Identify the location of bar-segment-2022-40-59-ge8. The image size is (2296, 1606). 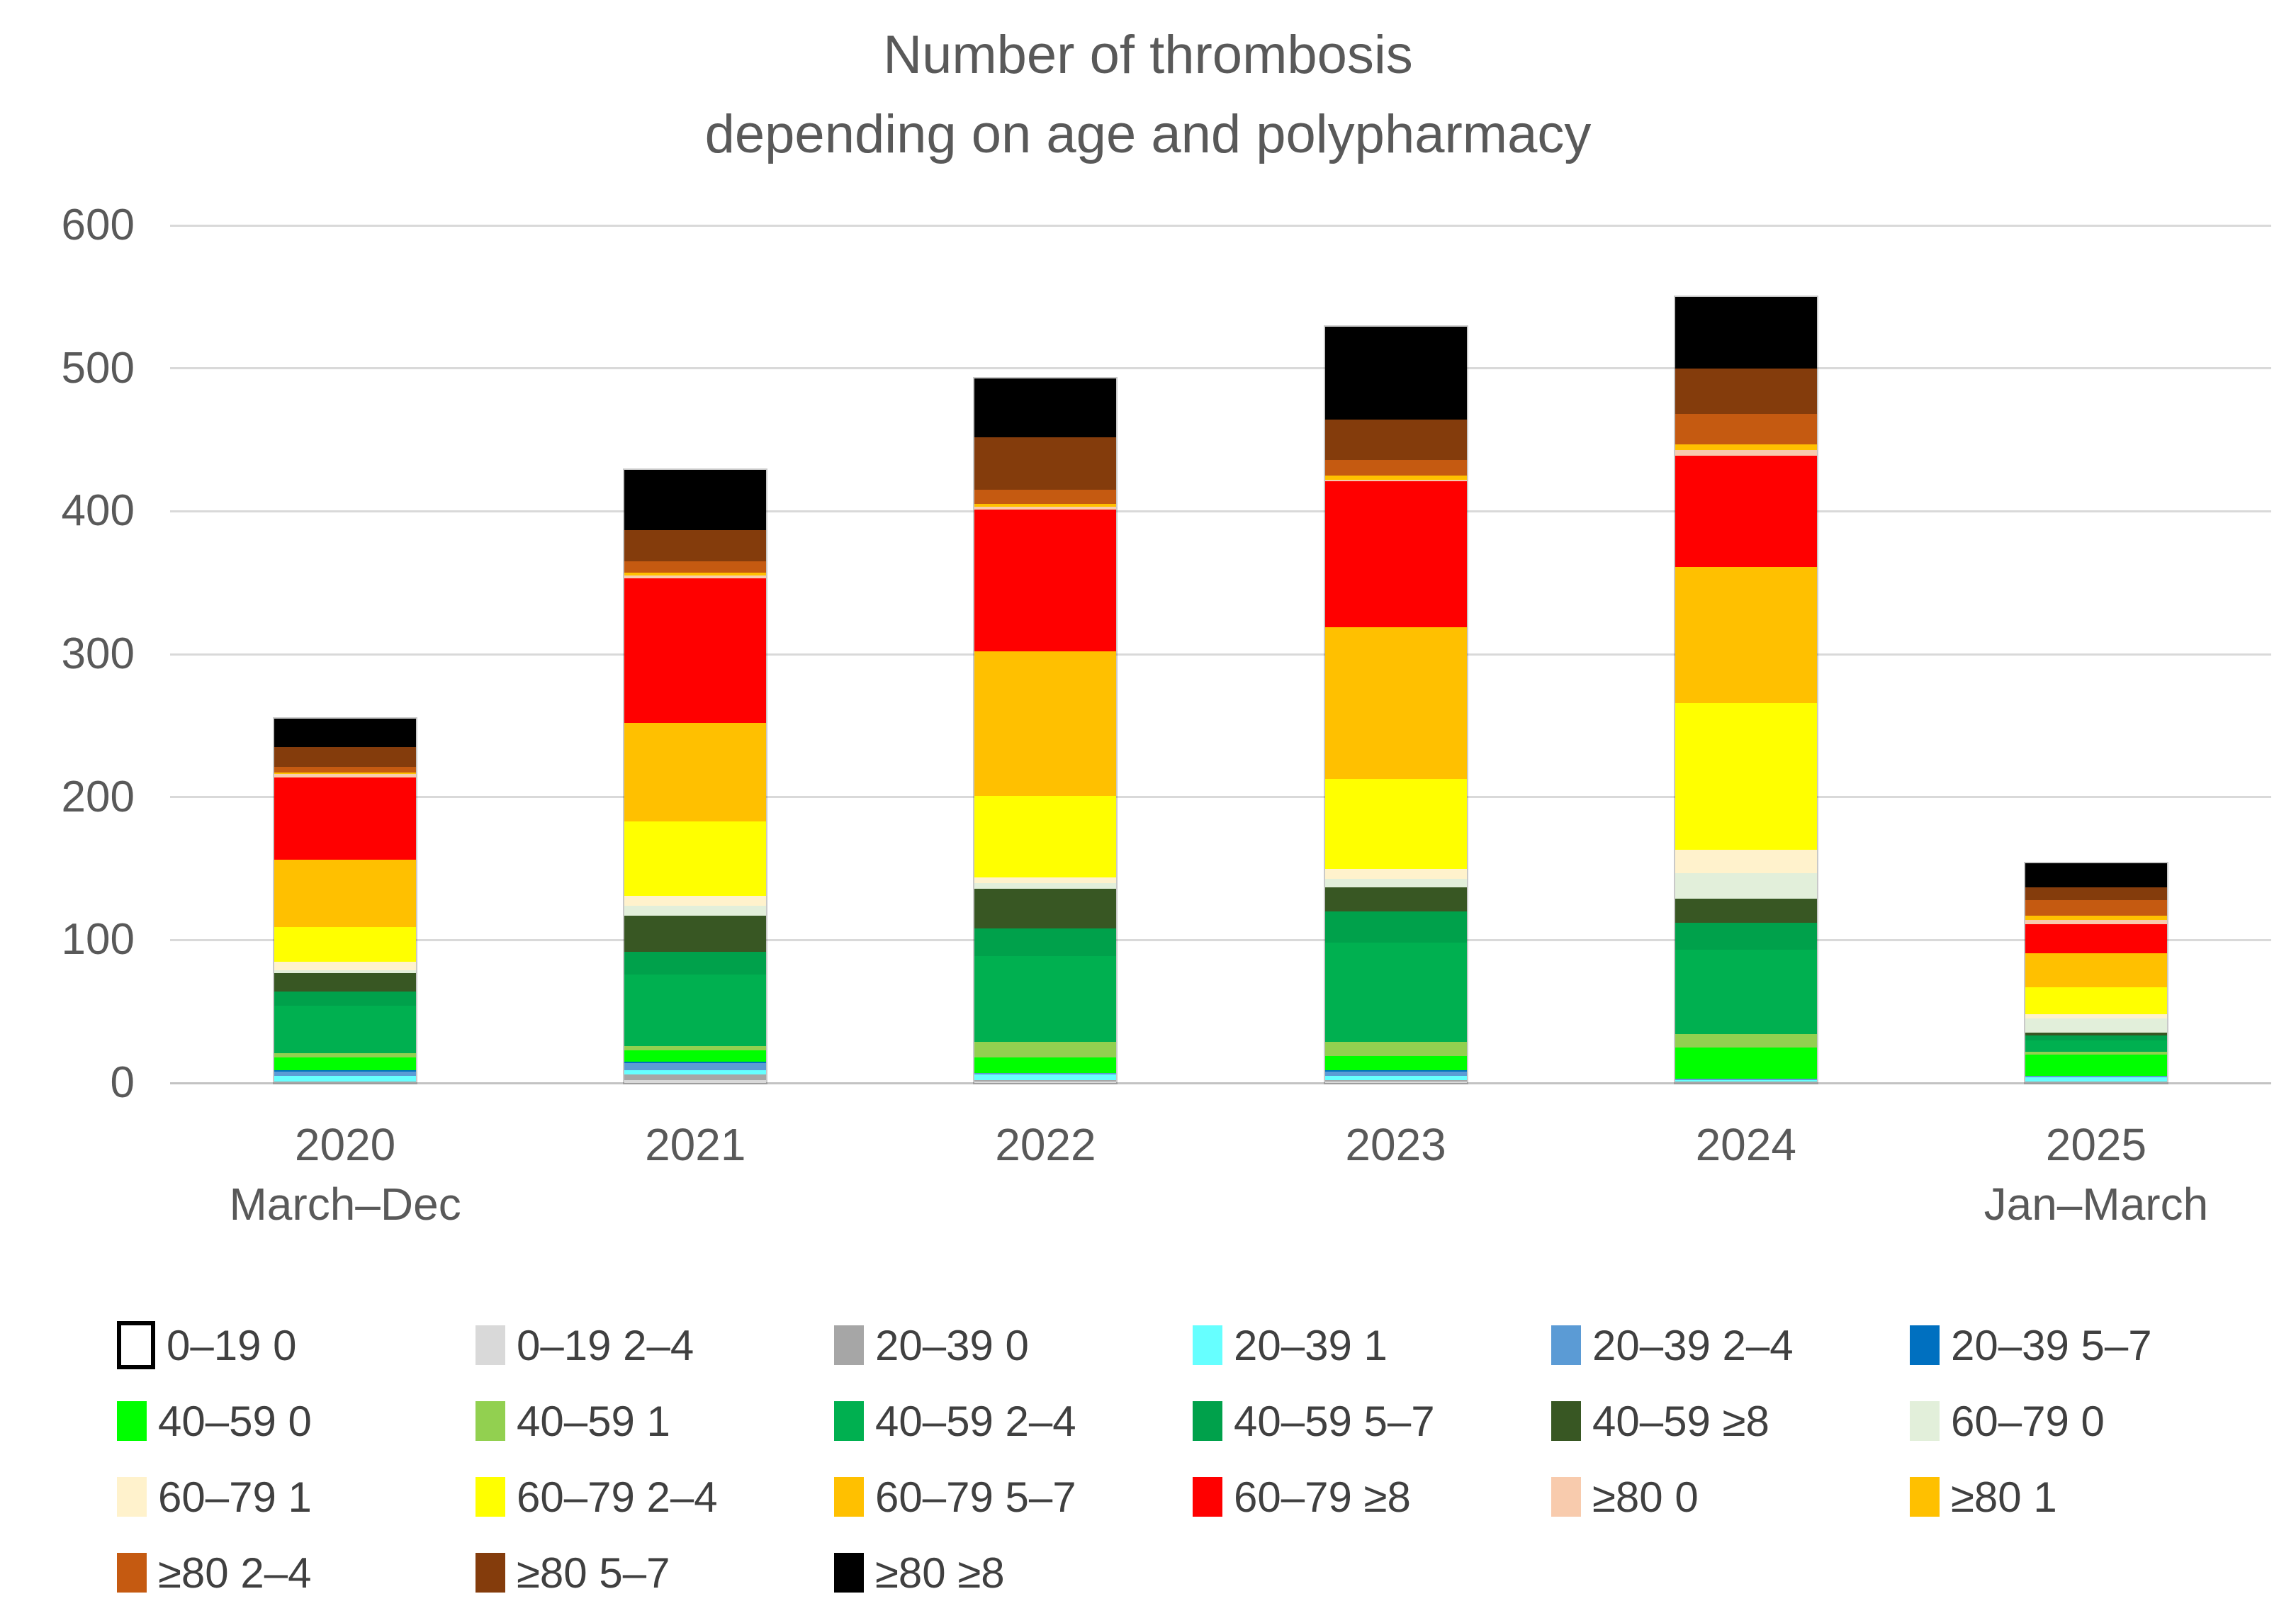
(1045, 908).